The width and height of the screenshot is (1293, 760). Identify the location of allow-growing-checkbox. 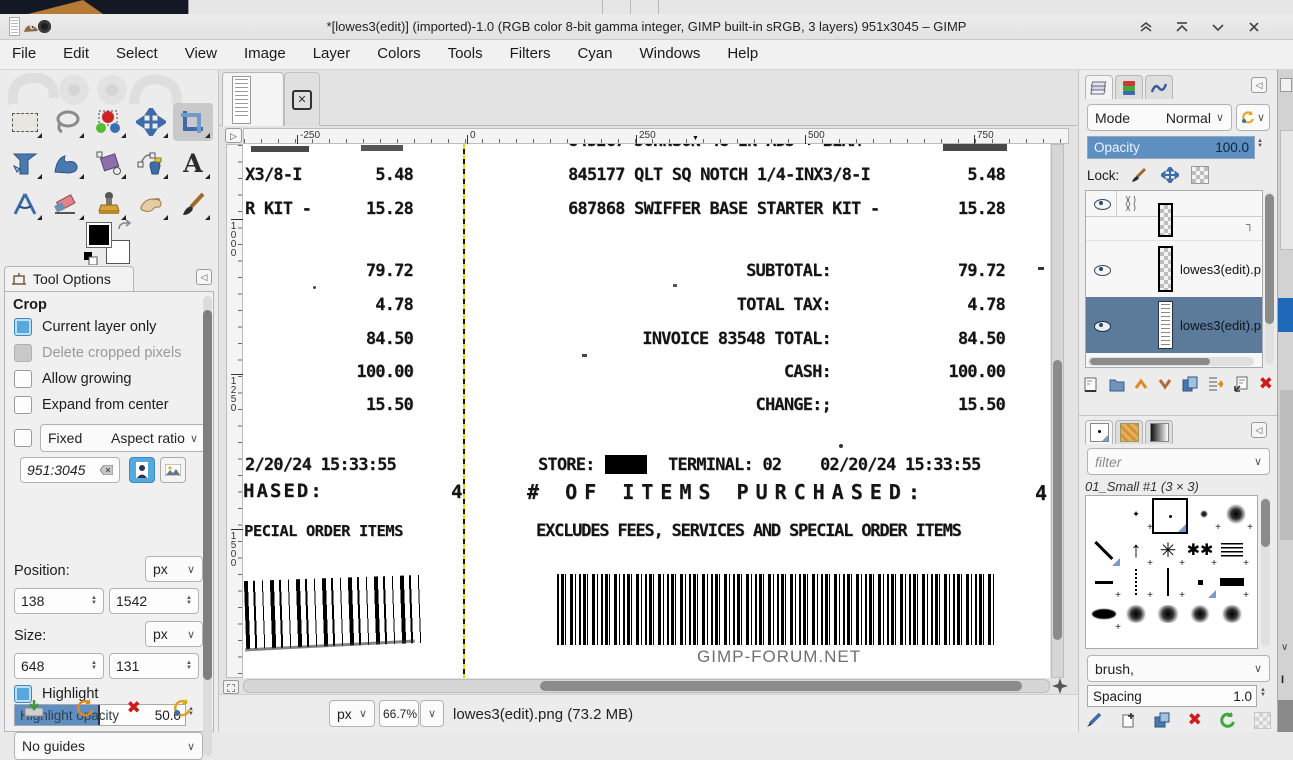
(23, 379).